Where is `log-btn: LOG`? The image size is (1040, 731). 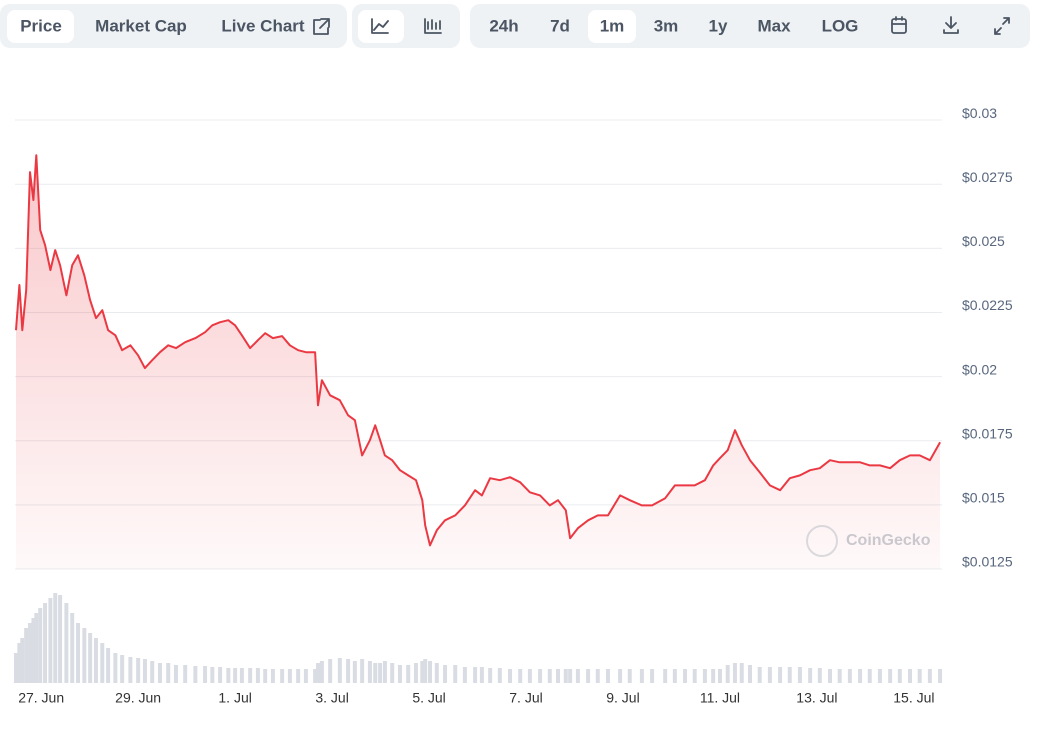
log-btn: LOG is located at coordinates (840, 25).